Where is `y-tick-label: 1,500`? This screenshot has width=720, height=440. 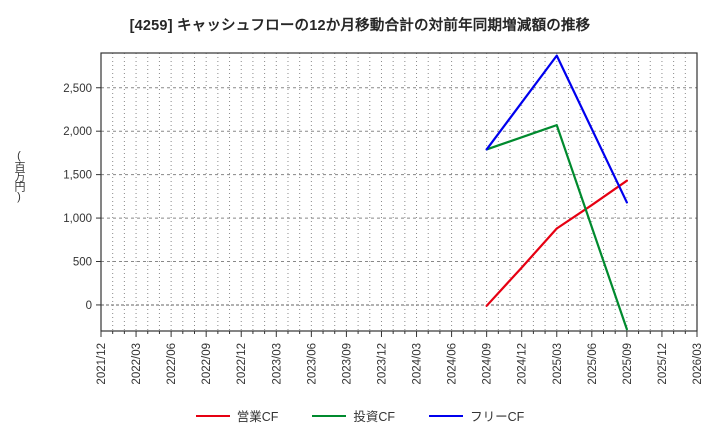
y-tick-label: 1,500 is located at coordinates (77, 176).